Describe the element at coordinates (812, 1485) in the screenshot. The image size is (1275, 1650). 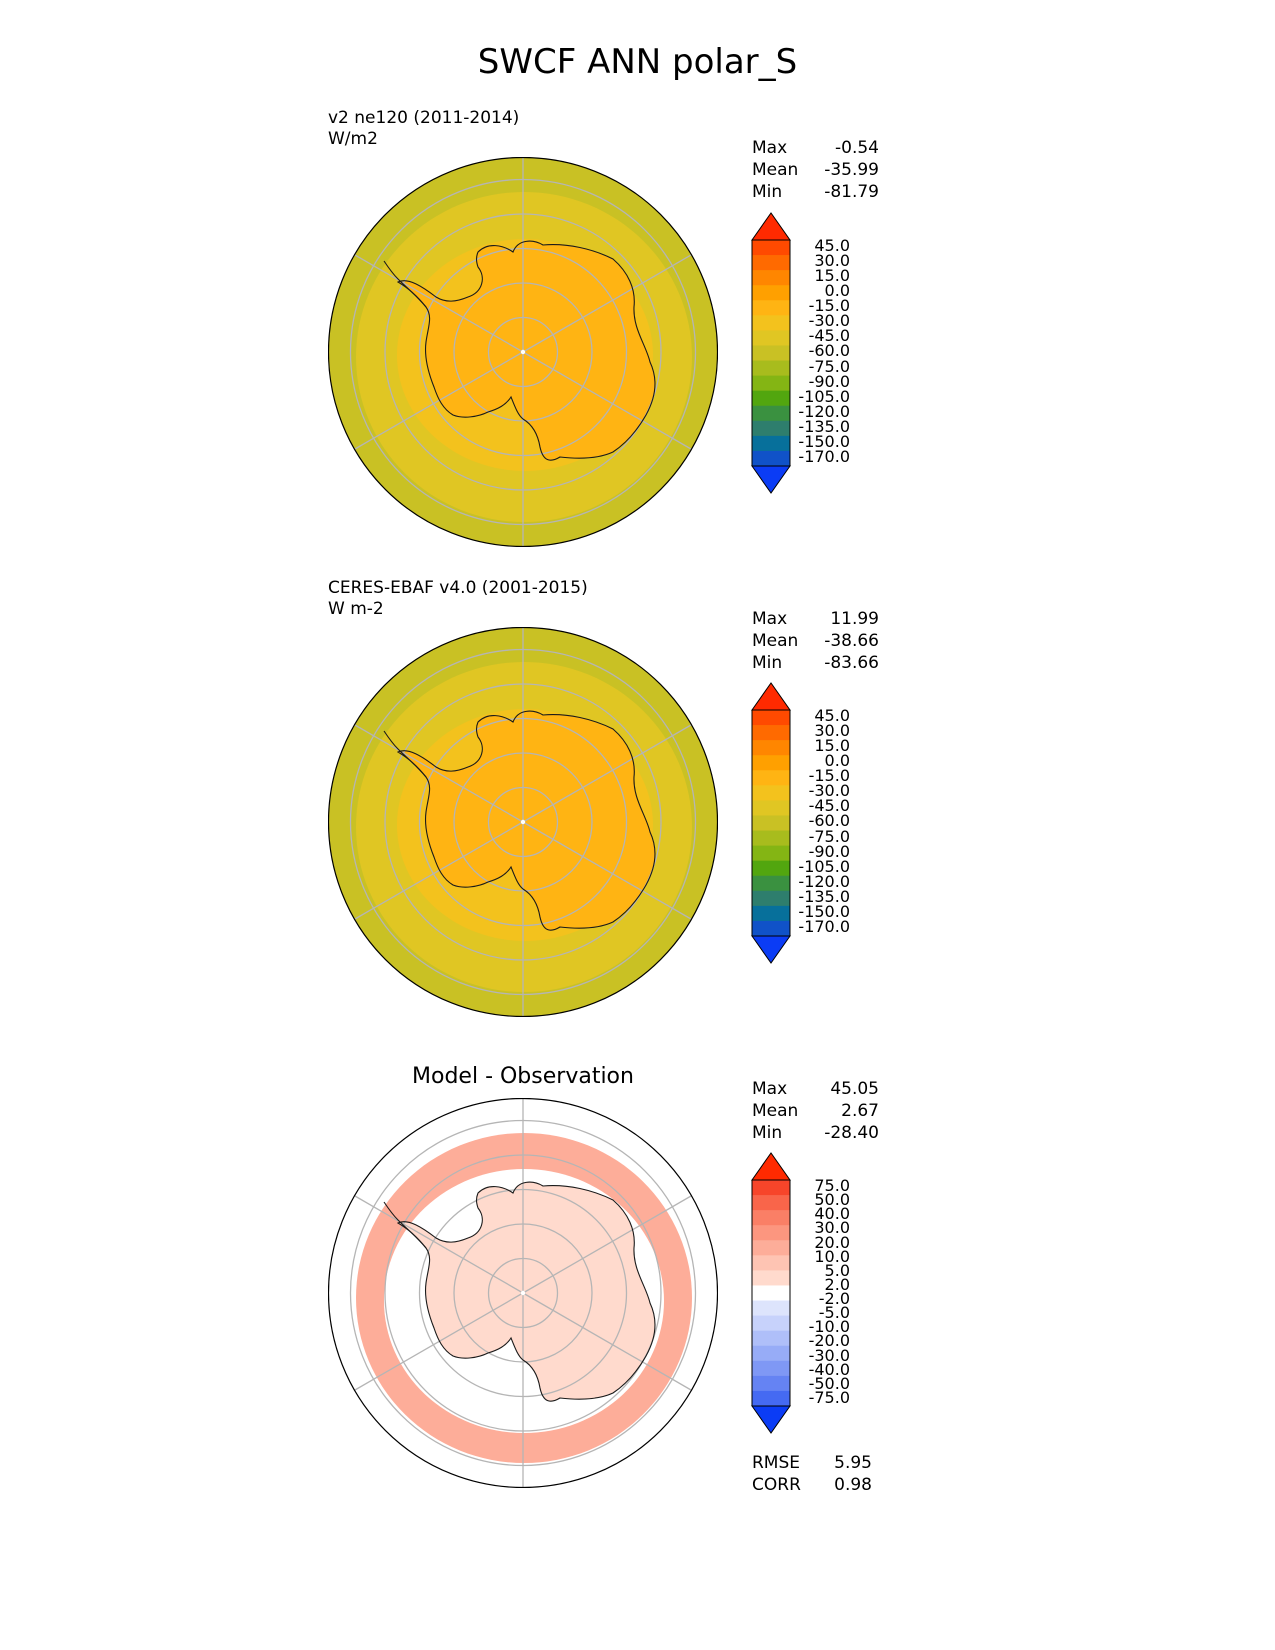
I see `metric-corr: CORR 0.98` at that location.